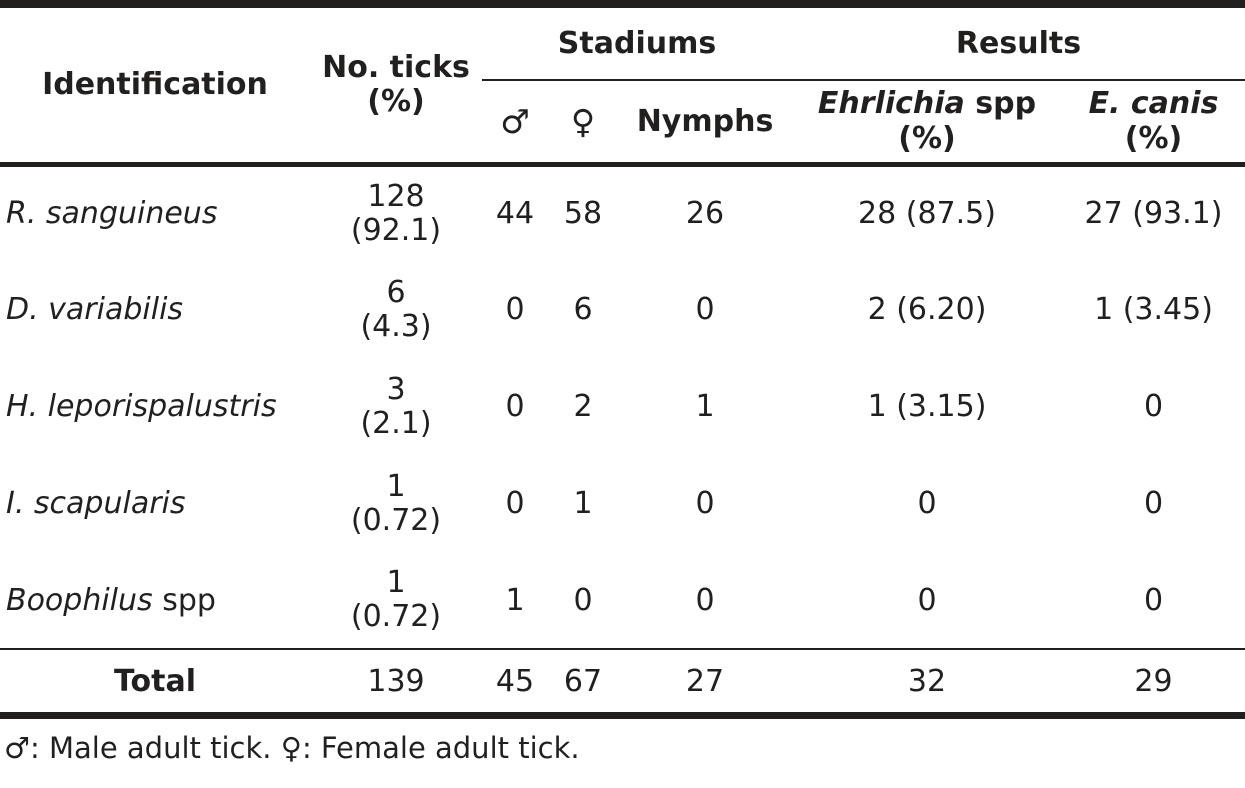 This screenshot has width=1245, height=788. I want to click on cell-ehrlichia-spp: 2 (6.20), so click(927, 309).